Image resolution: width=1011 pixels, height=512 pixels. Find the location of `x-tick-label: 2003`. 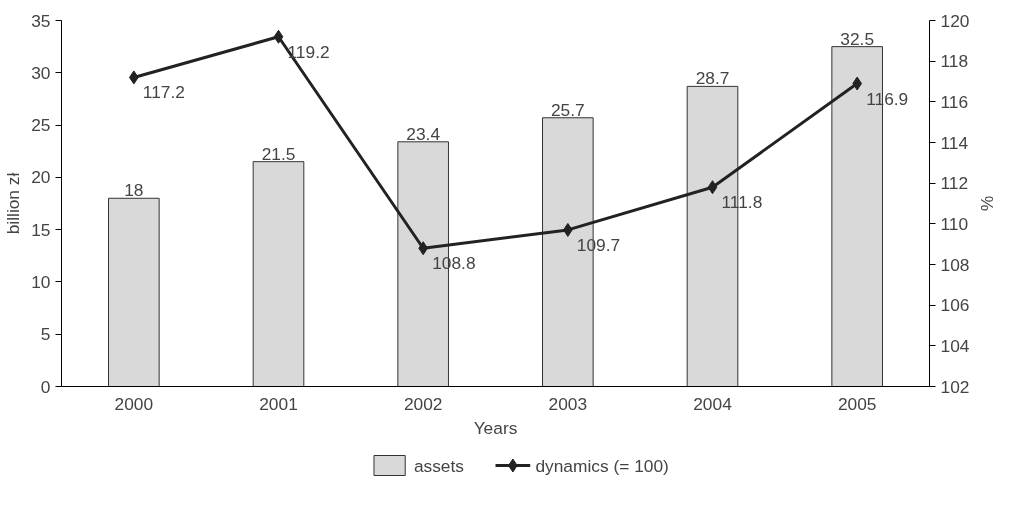

x-tick-label: 2003 is located at coordinates (568, 403).